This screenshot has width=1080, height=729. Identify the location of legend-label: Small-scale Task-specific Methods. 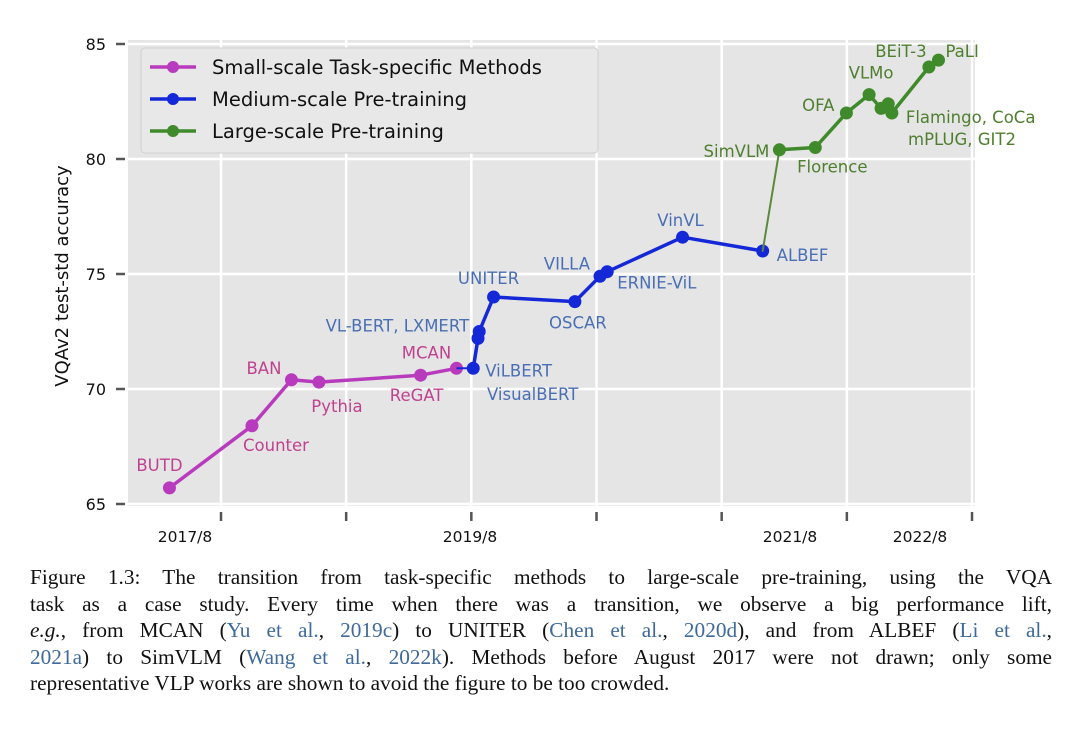
(377, 67).